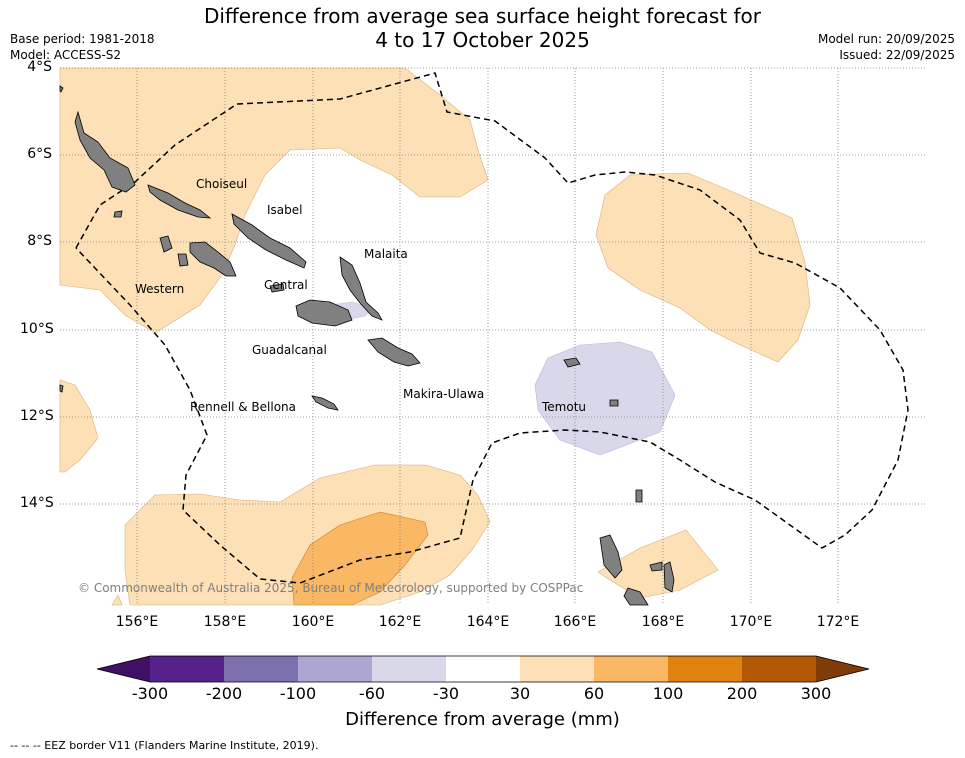 The width and height of the screenshot is (965, 758). What do you see at coordinates (751, 622) in the screenshot?
I see `lon-label-170e: 170°E` at bounding box center [751, 622].